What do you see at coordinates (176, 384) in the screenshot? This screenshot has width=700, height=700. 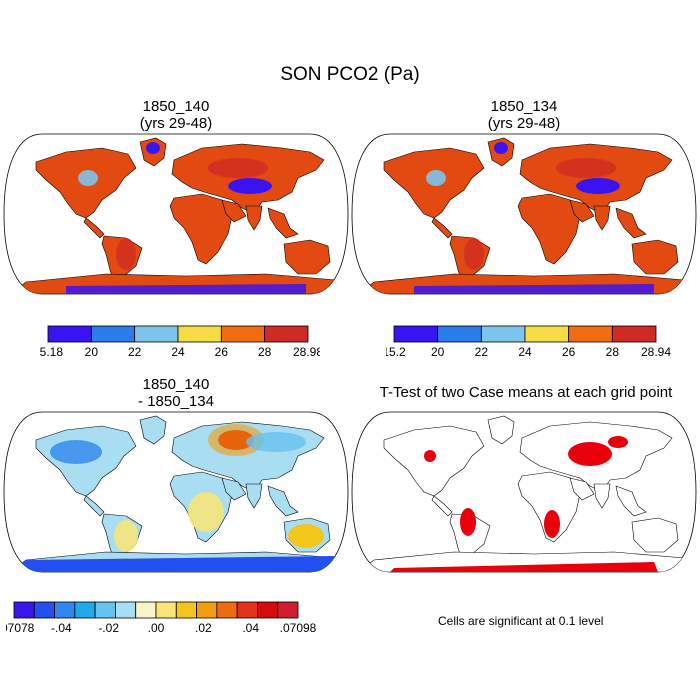 I see `panel3-title-line1: 1850_140` at bounding box center [176, 384].